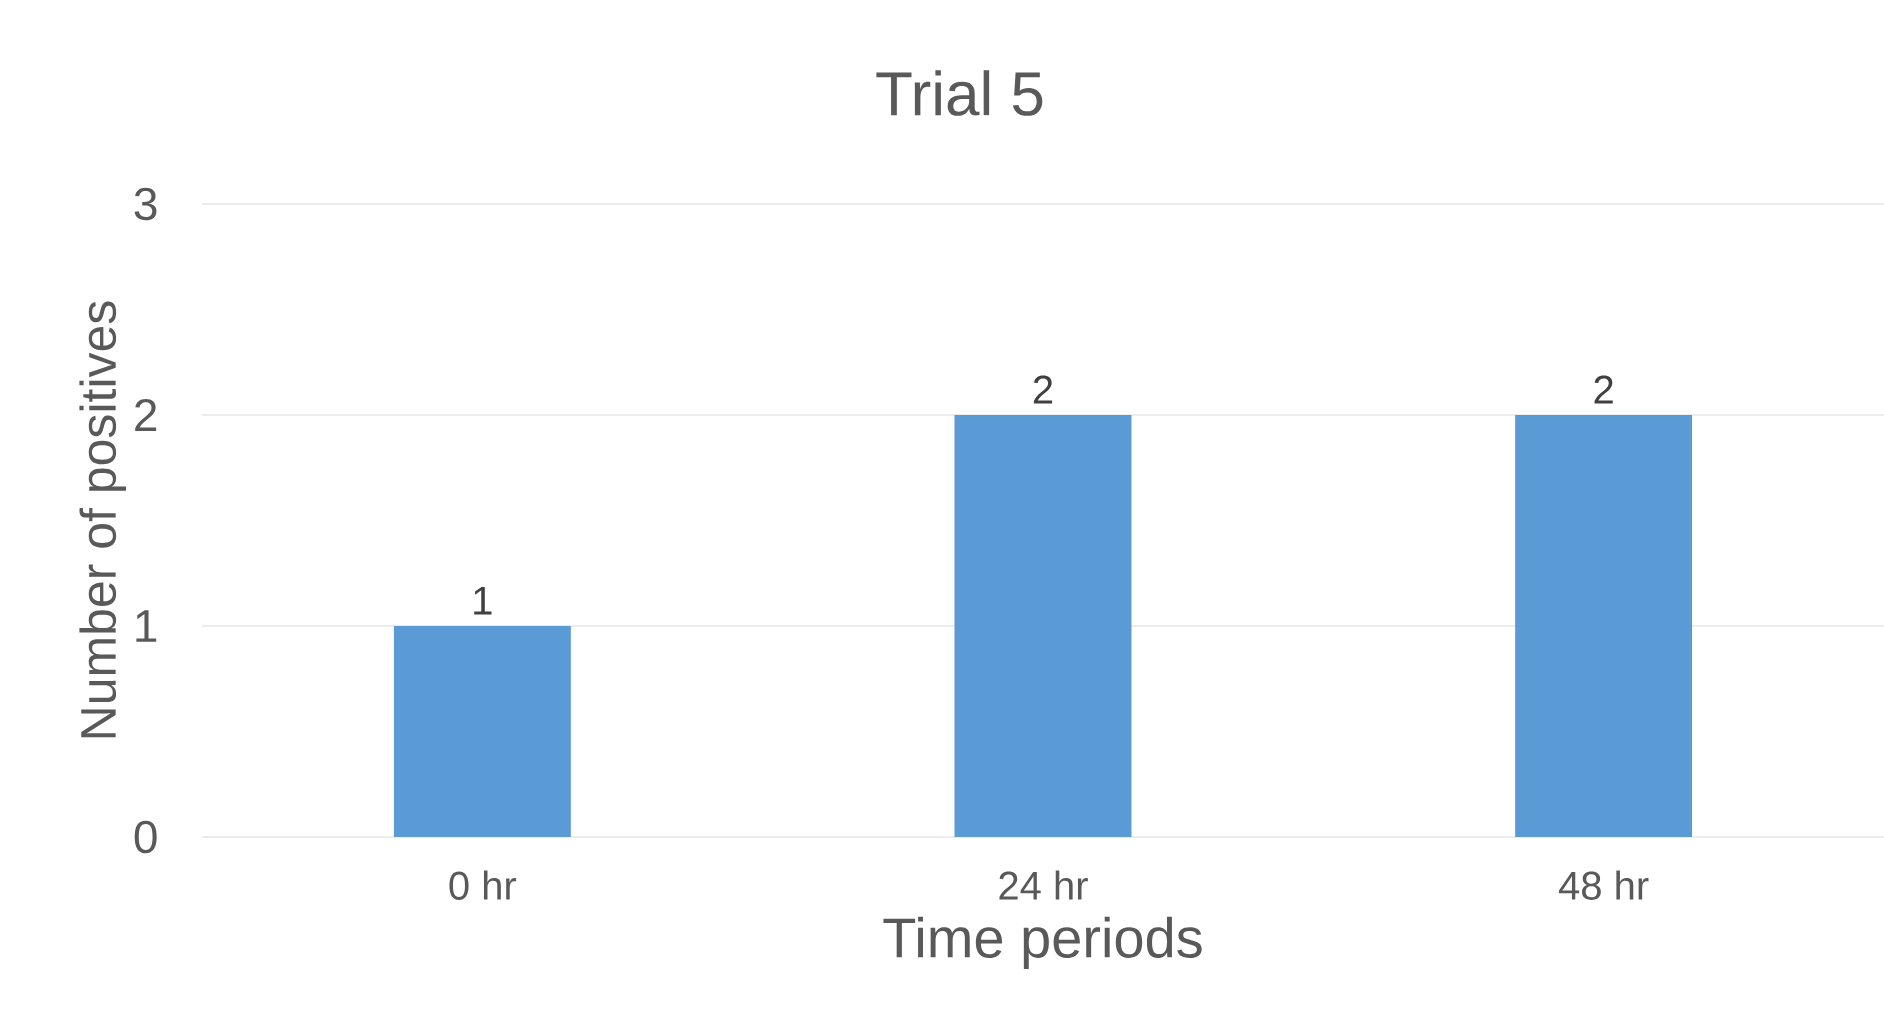 The image size is (1884, 1023). I want to click on y-tick-label: 3, so click(145, 204).